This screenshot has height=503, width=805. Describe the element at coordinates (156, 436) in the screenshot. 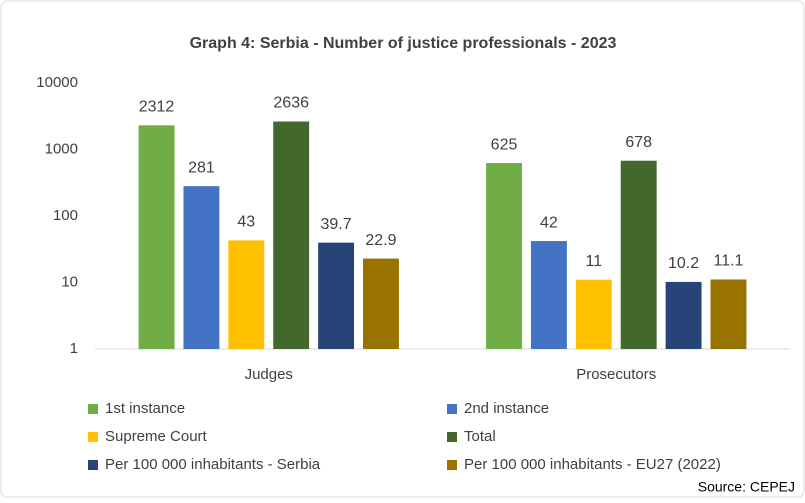

I see `legend-label: Supreme Court` at that location.